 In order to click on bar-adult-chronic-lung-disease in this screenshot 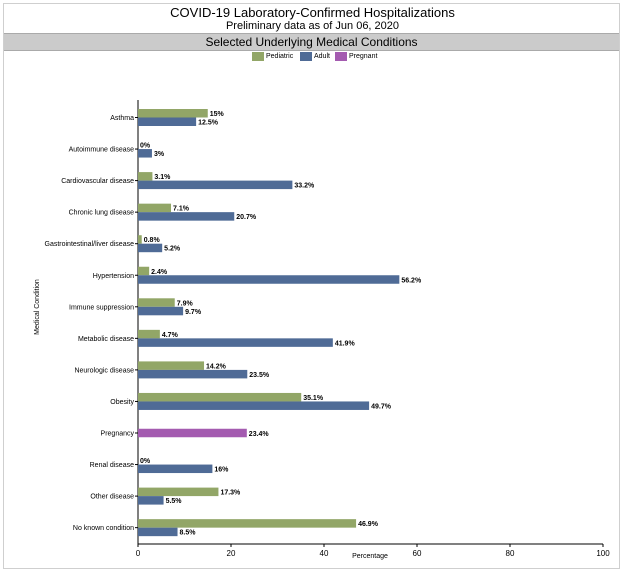, I will do `click(186, 216)`.